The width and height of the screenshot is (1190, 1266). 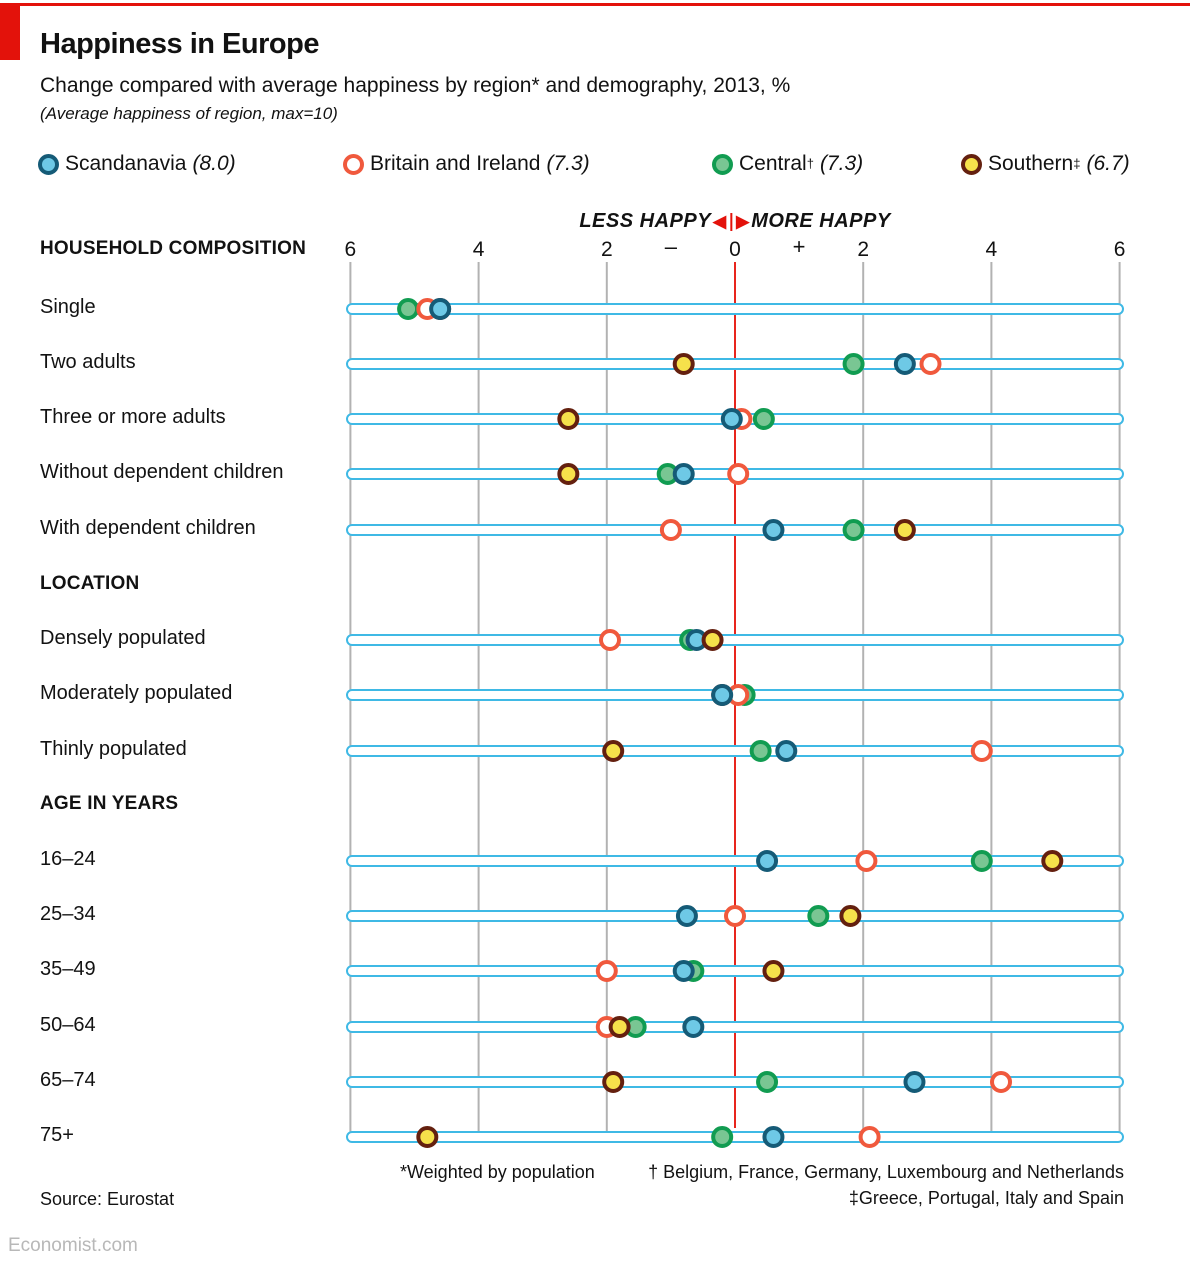 I want to click on more-happy-label: MORE HAPPY, so click(x=821, y=221).